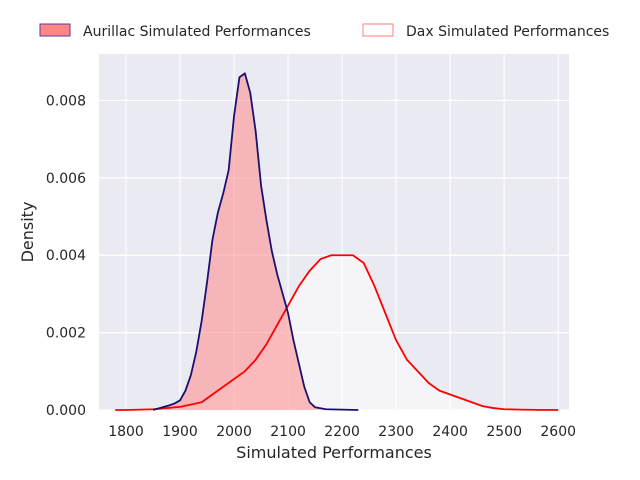 This screenshot has width=640, height=480. I want to click on y-tick-label: 0.004, so click(66, 256).